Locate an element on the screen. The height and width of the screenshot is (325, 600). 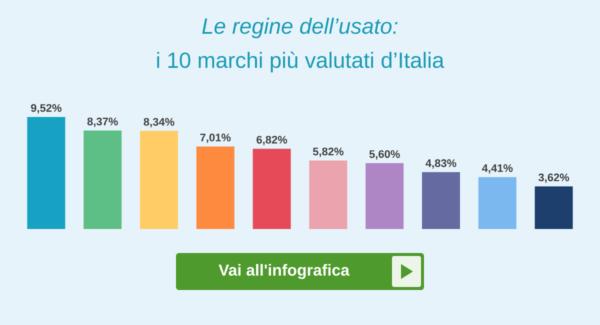
data-label: 4,83% is located at coordinates (441, 164).